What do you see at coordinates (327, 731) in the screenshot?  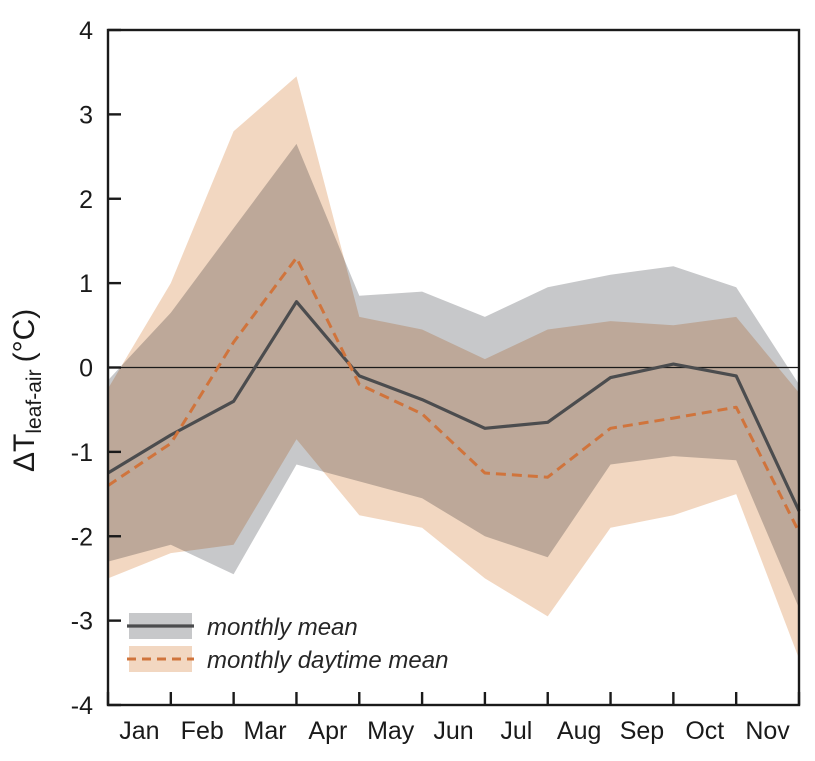 I see `x-month-label: Apr` at bounding box center [327, 731].